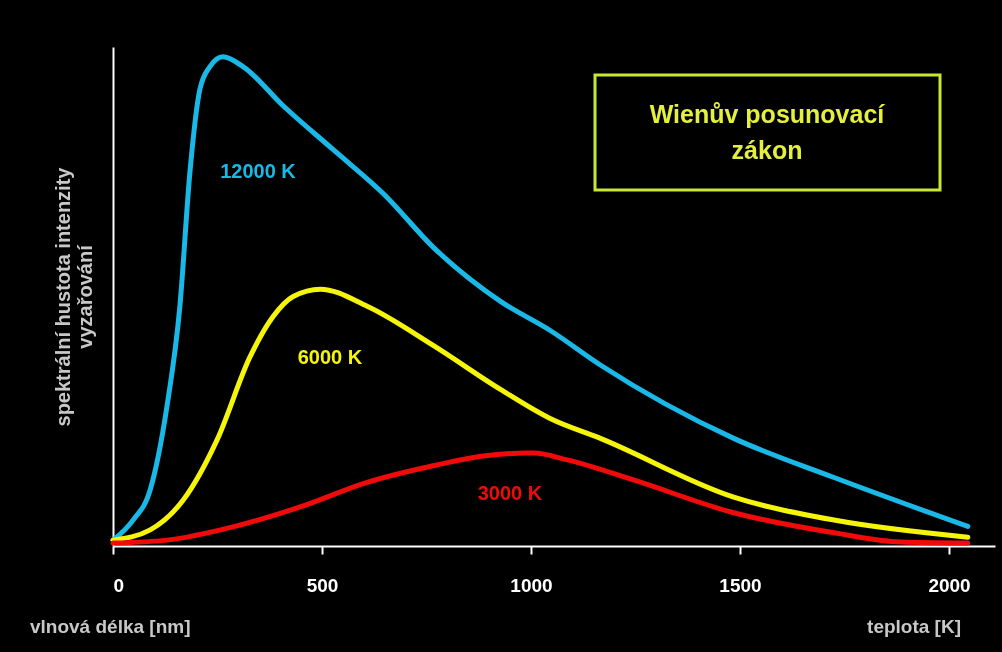 The image size is (1002, 652). Describe the element at coordinates (119, 585) in the screenshot. I see `x-tick-label: 0` at that location.